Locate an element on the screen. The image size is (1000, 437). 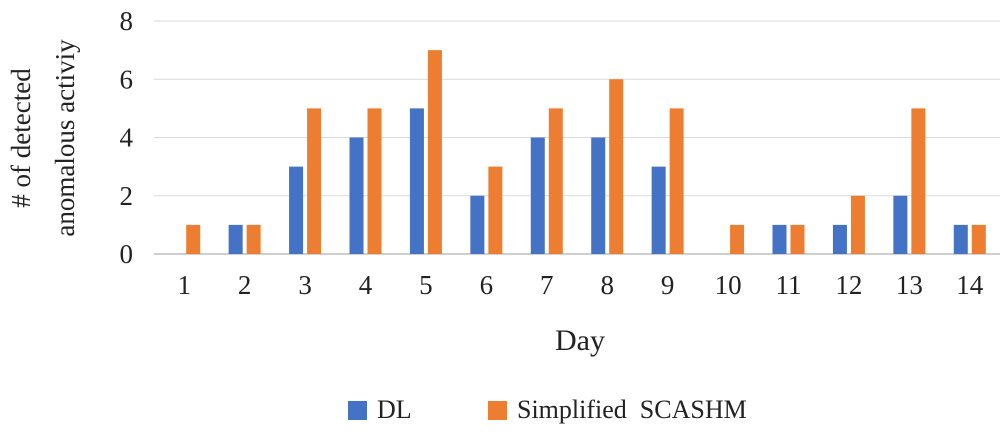
y-axis-ticks: 0 2 4 6 8 is located at coordinates (127, 137).